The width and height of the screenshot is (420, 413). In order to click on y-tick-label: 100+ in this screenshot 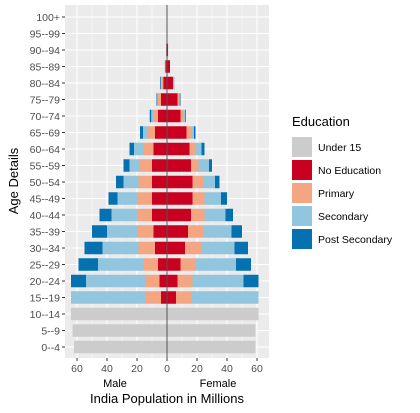, I will do `click(48, 18)`.